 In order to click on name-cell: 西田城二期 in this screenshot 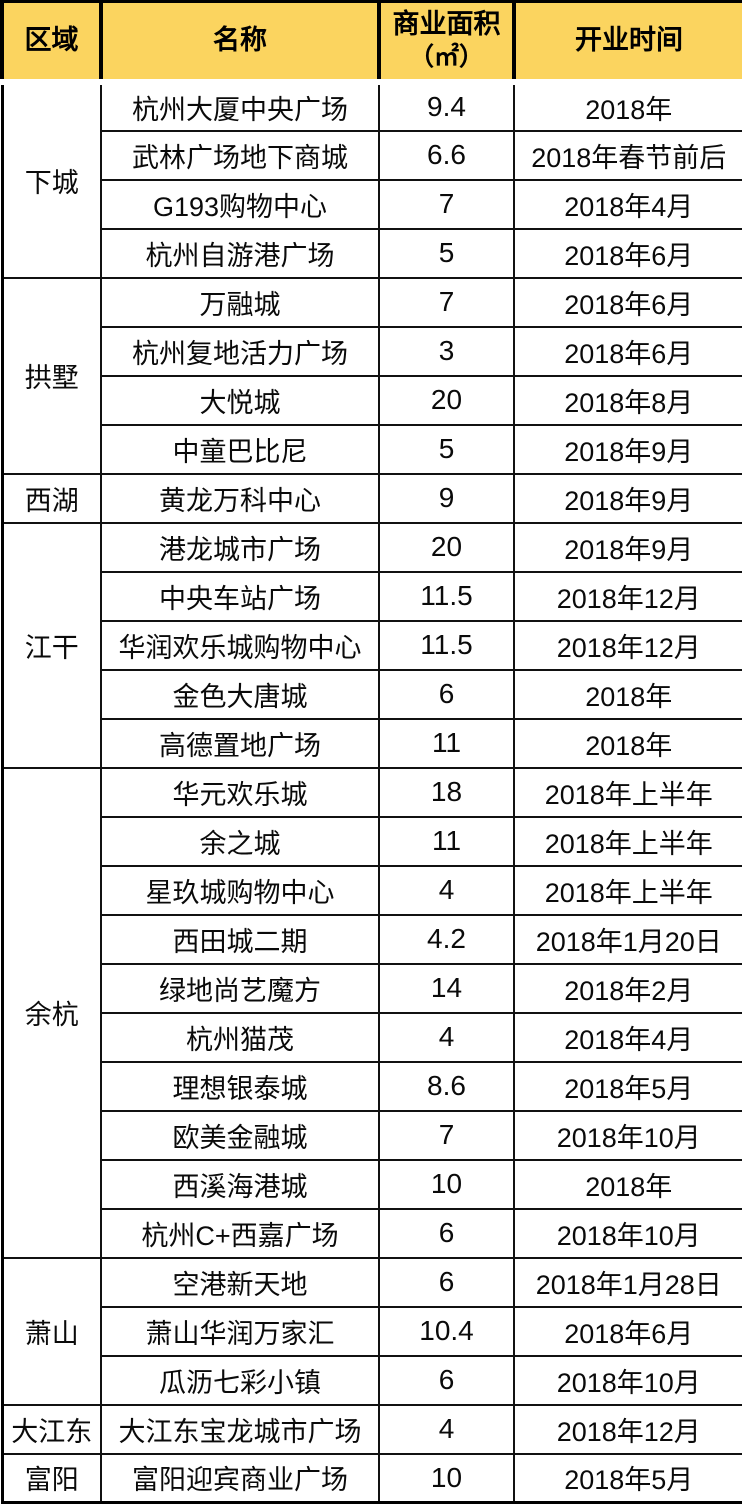, I will do `click(240, 939)`.